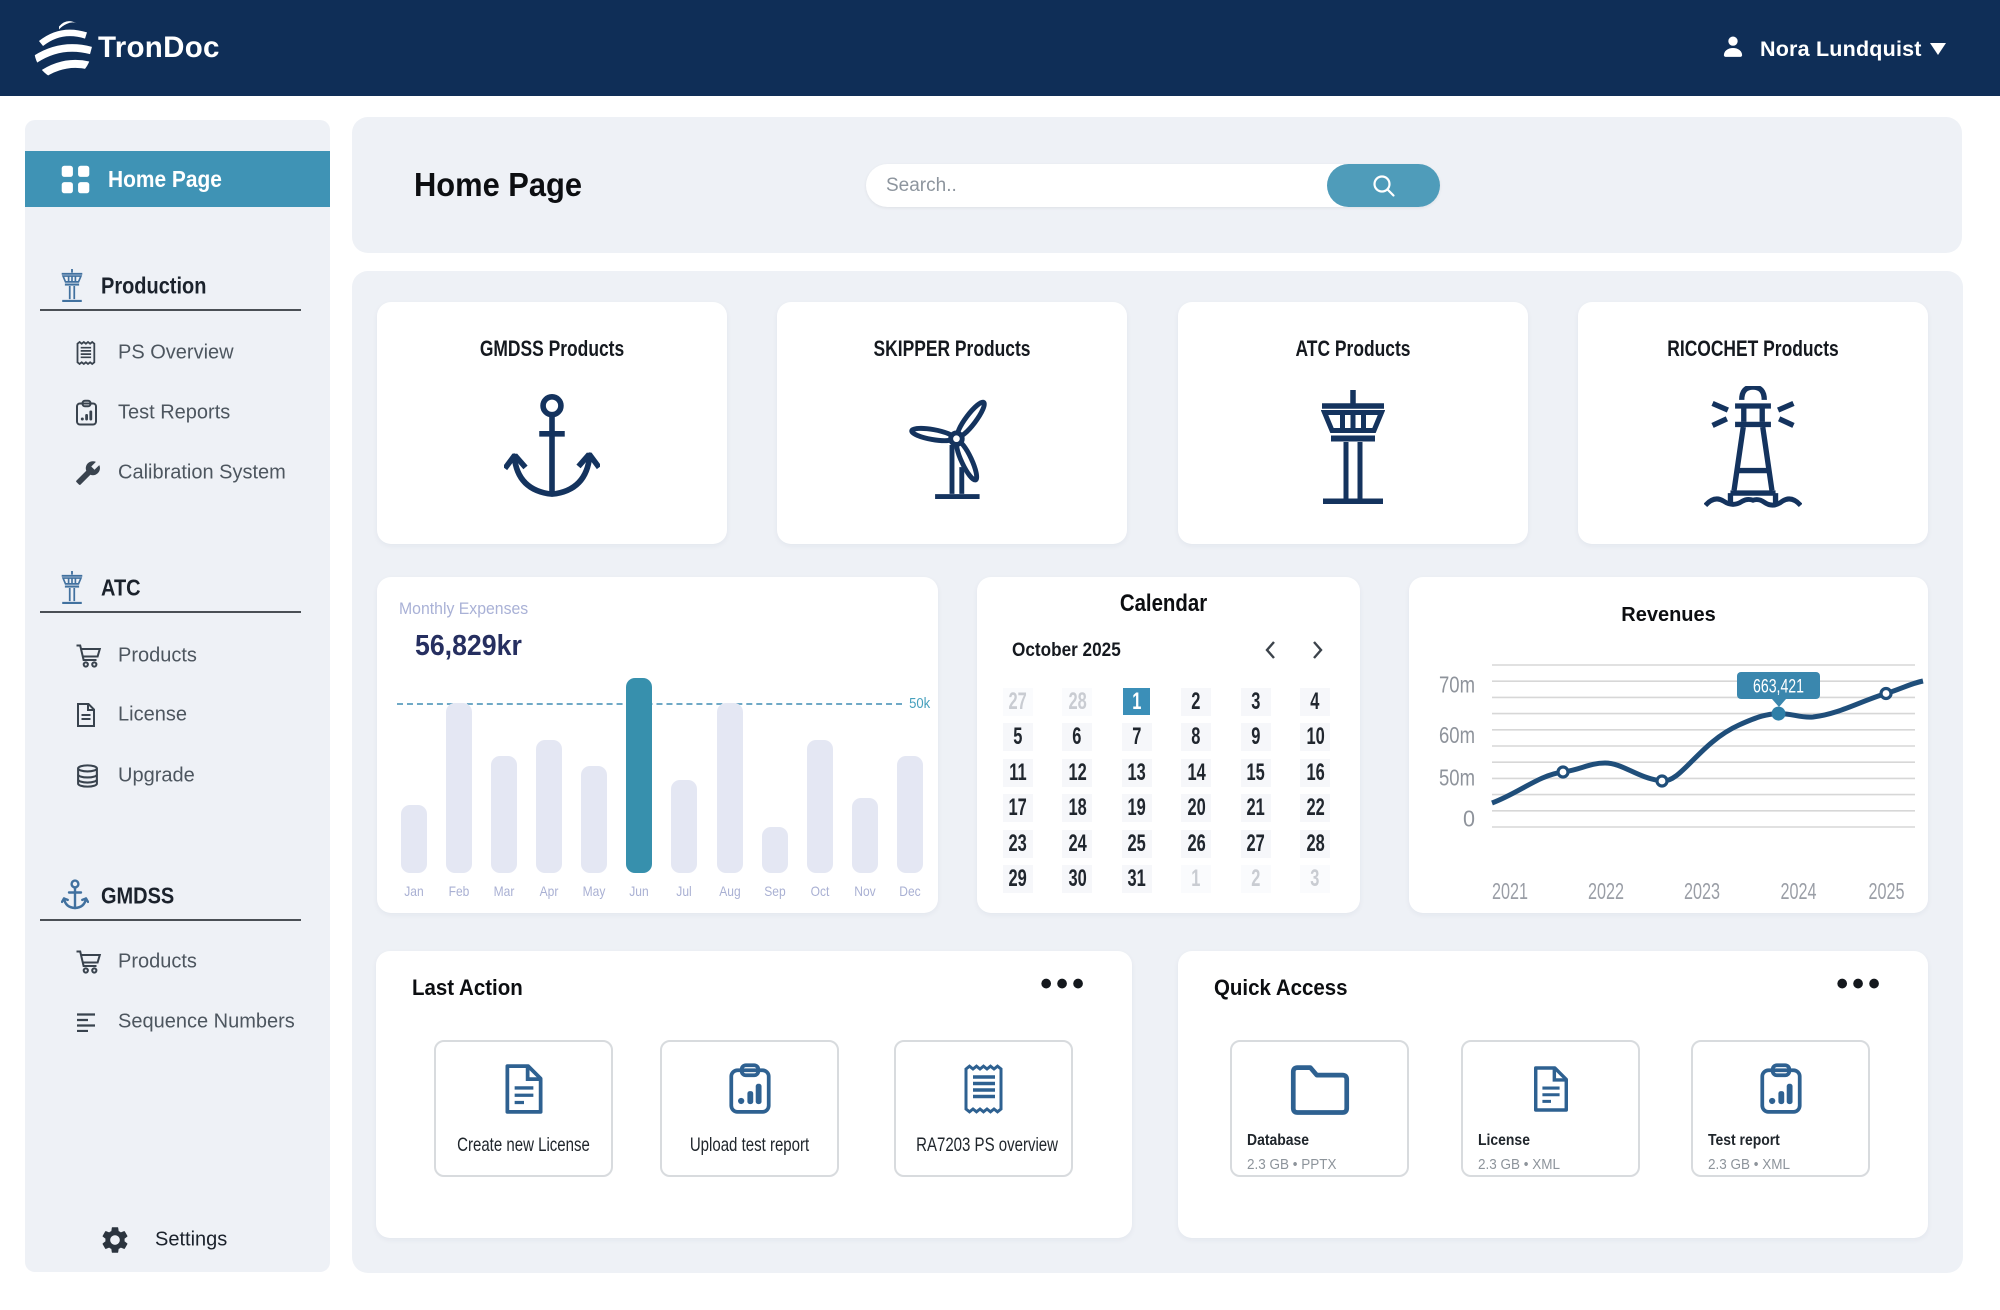 The width and height of the screenshot is (2000, 1310). What do you see at coordinates (1510, 891) in the screenshot?
I see `svg-text: 2021` at bounding box center [1510, 891].